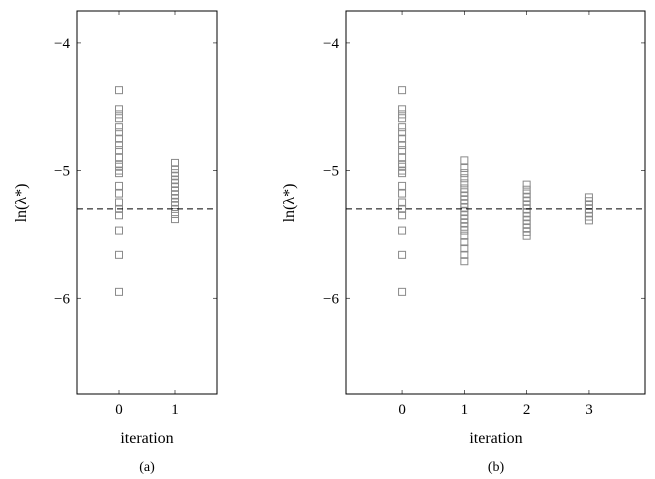  I want to click on x-axis-label-a: iteration, so click(146, 438).